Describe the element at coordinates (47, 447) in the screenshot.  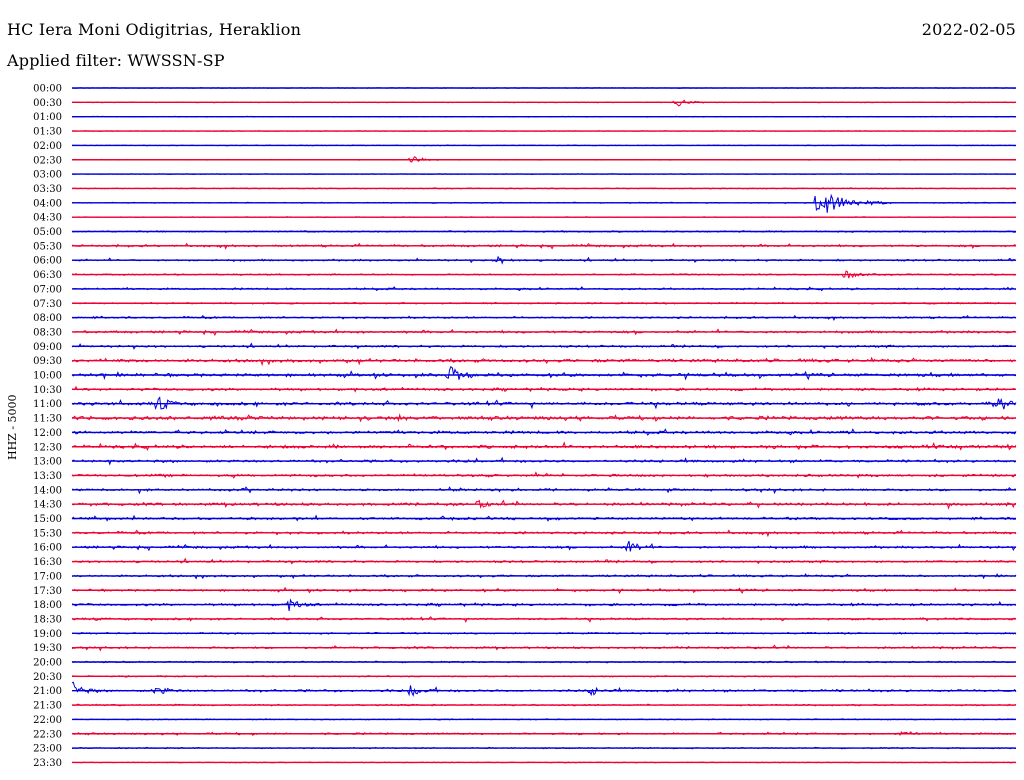
I see `row-label: 12:30` at that location.